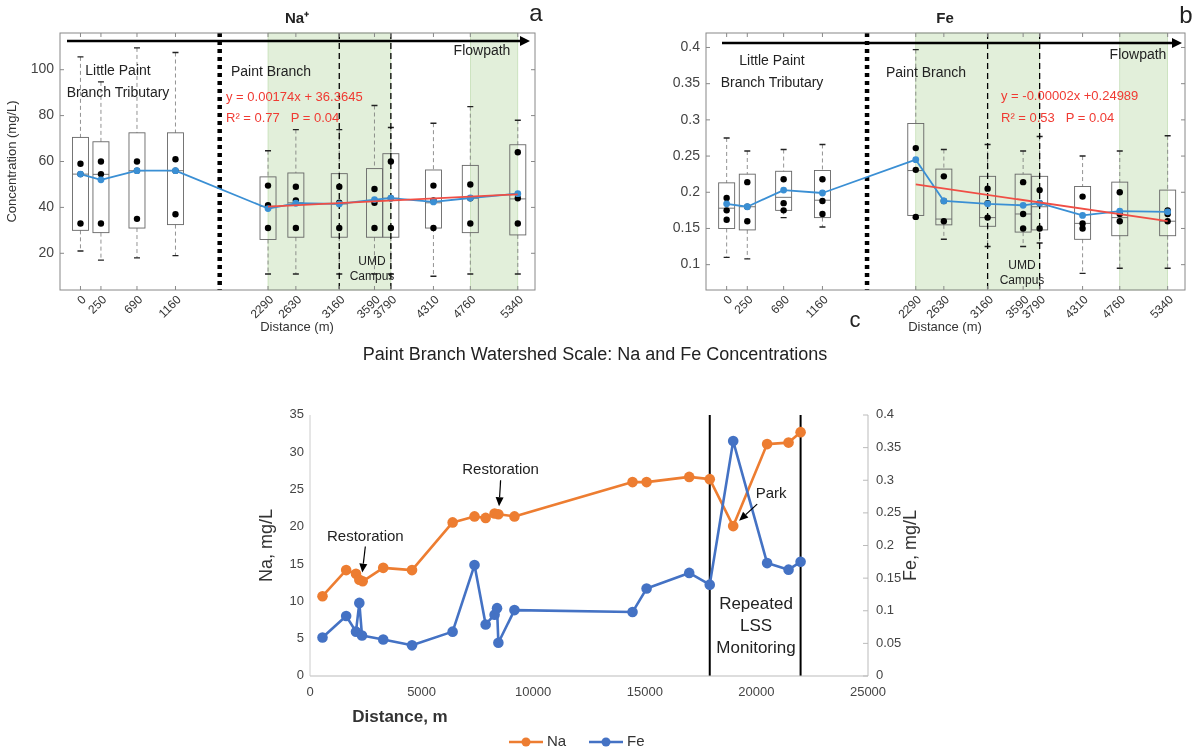 This screenshot has width=1197, height=752. I want to click on y2-tick-label: 0, so click(880, 675).